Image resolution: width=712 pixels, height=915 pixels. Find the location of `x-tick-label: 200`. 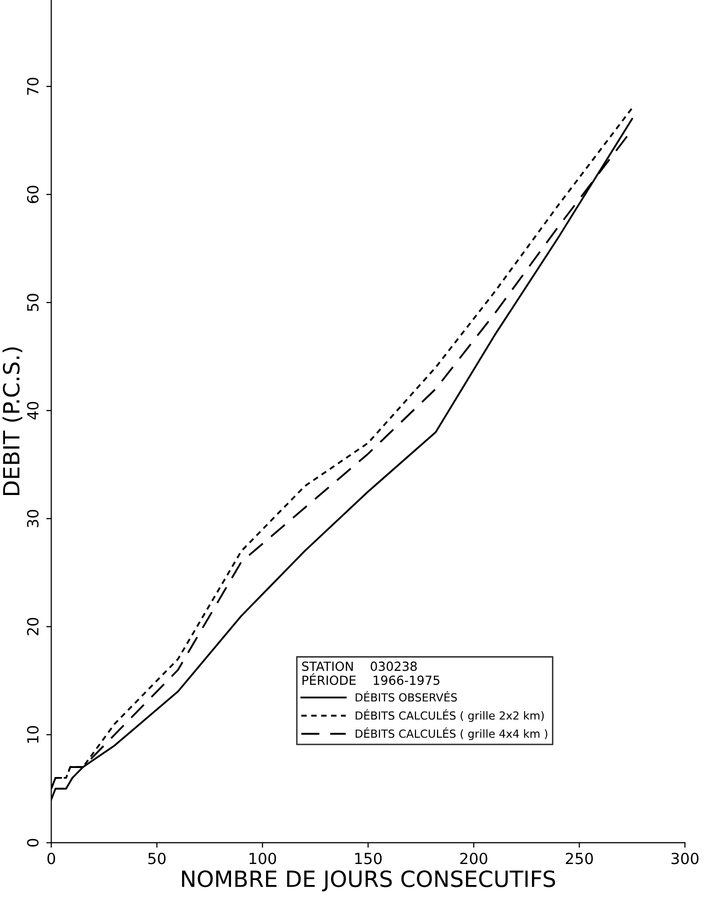

x-tick-label: 200 is located at coordinates (474, 858).